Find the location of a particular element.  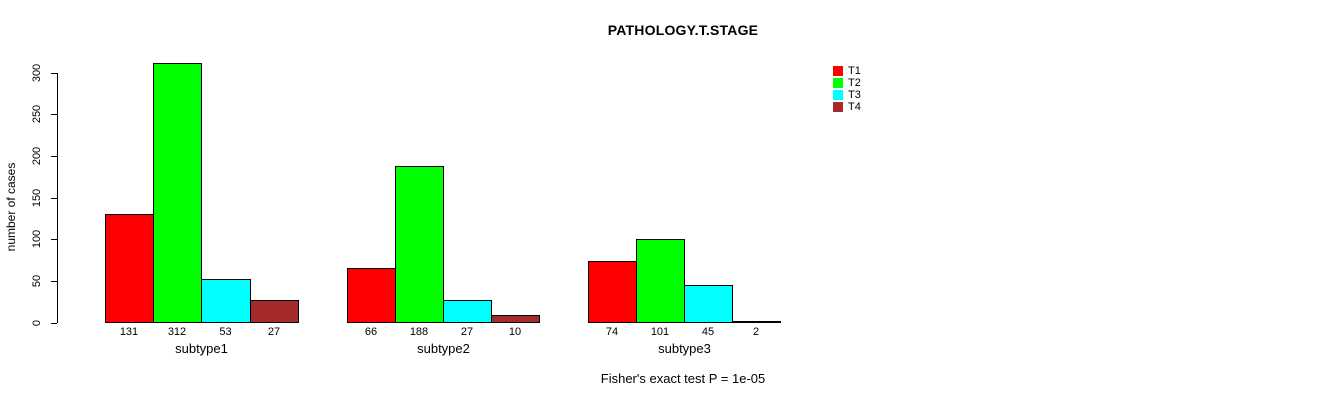

y-tick-label: 200 is located at coordinates (37, 156).